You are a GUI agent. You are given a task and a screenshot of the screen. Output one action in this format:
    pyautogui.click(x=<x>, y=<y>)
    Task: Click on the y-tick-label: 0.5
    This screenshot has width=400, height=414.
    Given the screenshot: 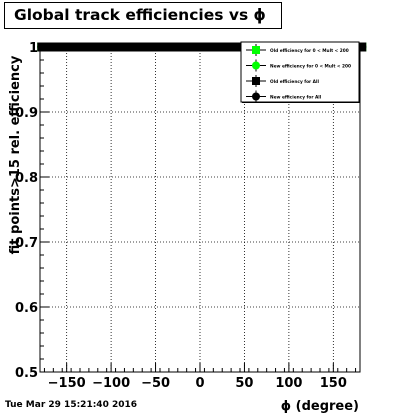 What is the action you would take?
    pyautogui.click(x=26, y=373)
    